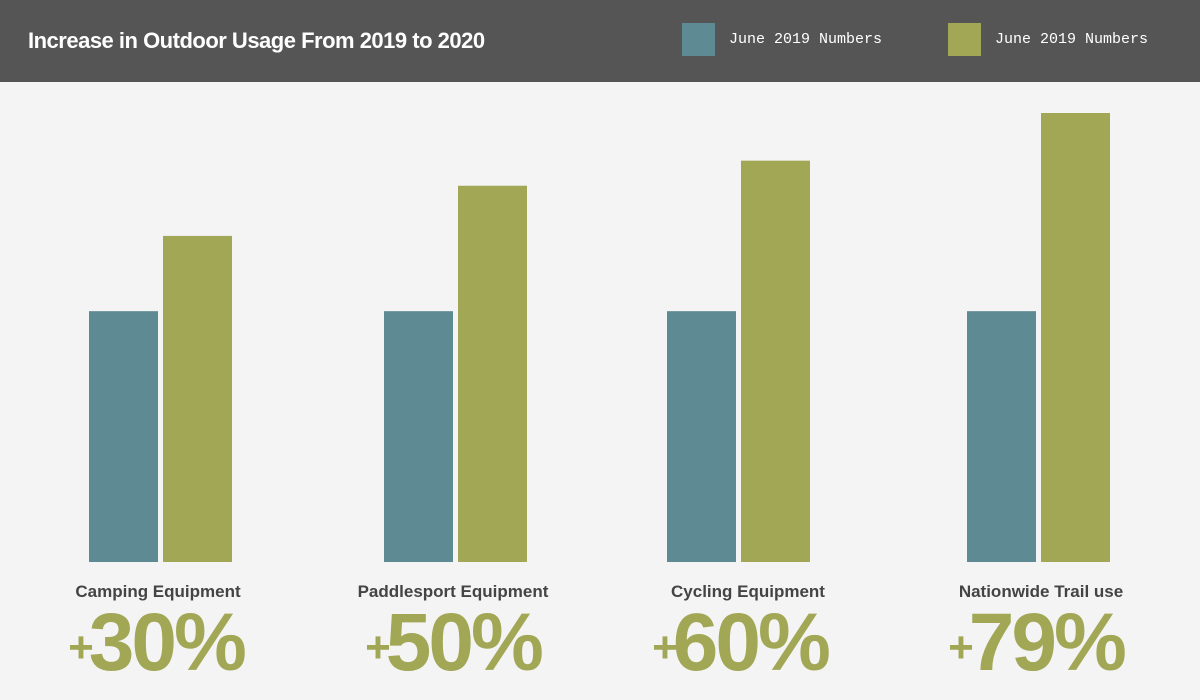  What do you see at coordinates (1041, 591) in the screenshot?
I see `category-label: Nationwide Trail use` at bounding box center [1041, 591].